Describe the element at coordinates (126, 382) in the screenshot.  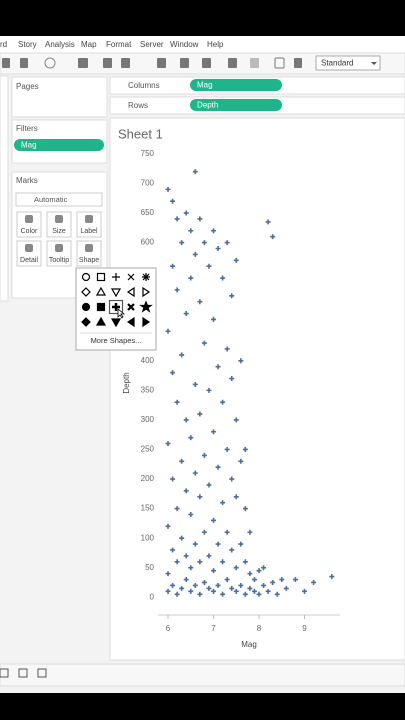
I see `y-axis-title: Depth` at that location.